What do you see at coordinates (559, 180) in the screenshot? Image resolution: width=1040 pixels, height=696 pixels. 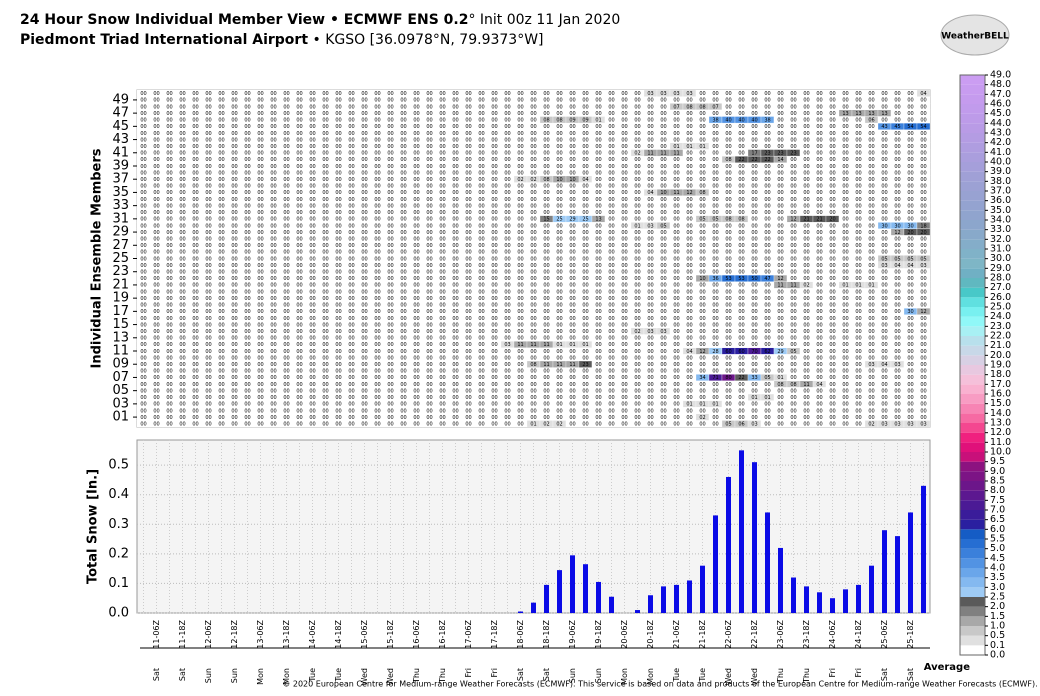 I see `cell-label: 10` at bounding box center [559, 180].